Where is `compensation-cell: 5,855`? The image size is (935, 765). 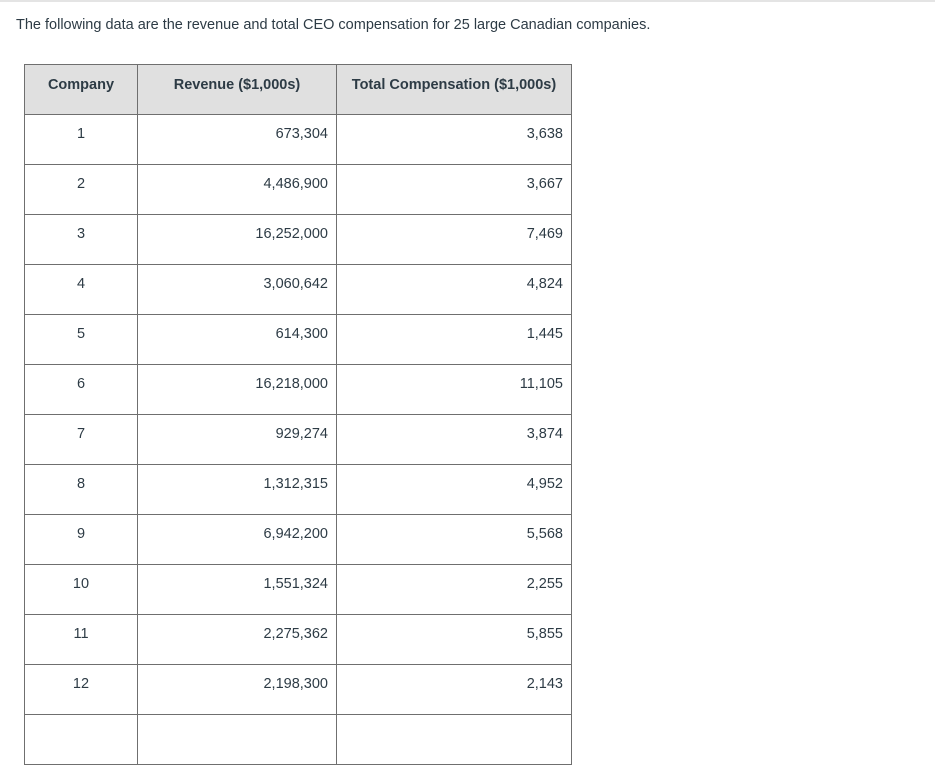
compensation-cell: 5,855 is located at coordinates (454, 639).